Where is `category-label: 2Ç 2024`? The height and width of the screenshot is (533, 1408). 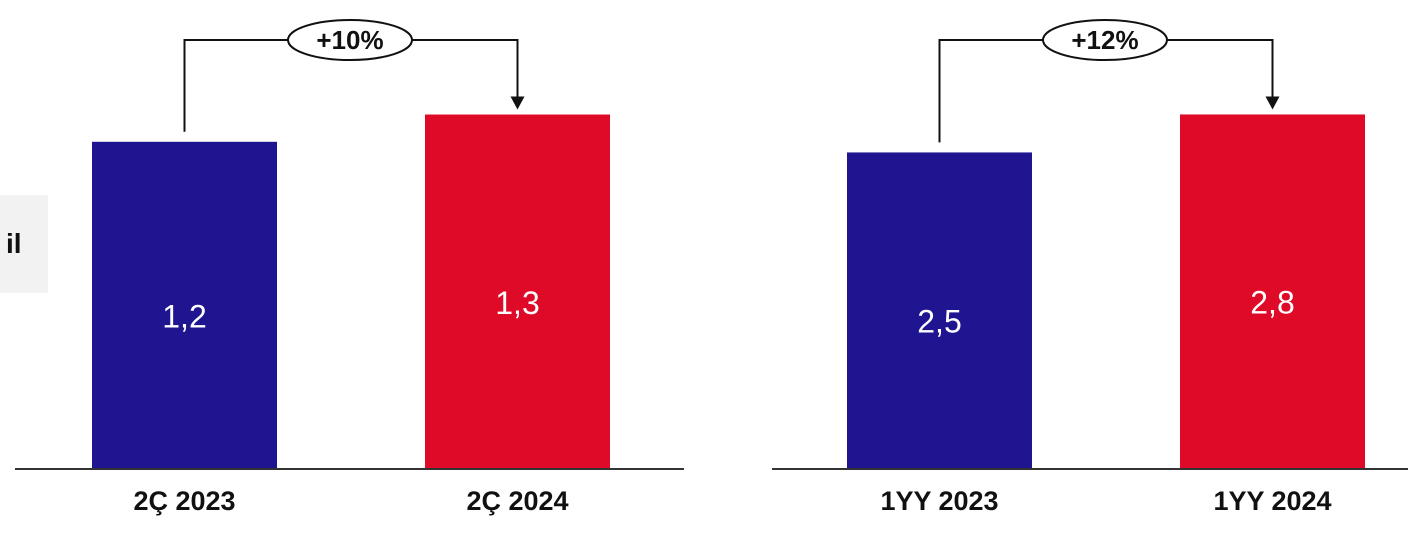 category-label: 2Ç 2024 is located at coordinates (517, 501).